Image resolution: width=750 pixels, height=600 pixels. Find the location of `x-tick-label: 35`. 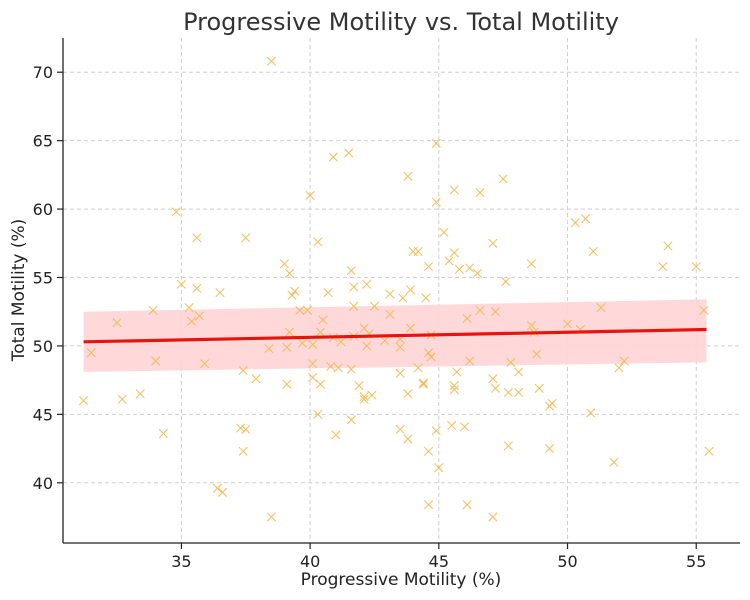

x-tick-label: 35 is located at coordinates (181, 561).